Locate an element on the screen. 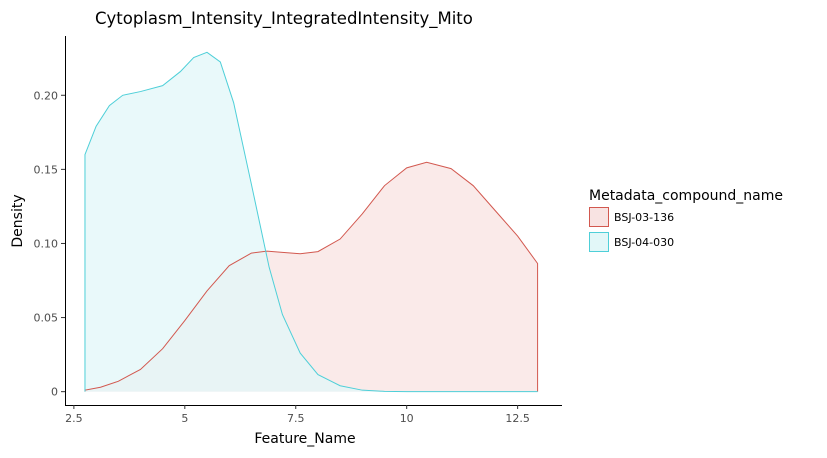  y-tick-label: 0.05 is located at coordinates (46, 318).